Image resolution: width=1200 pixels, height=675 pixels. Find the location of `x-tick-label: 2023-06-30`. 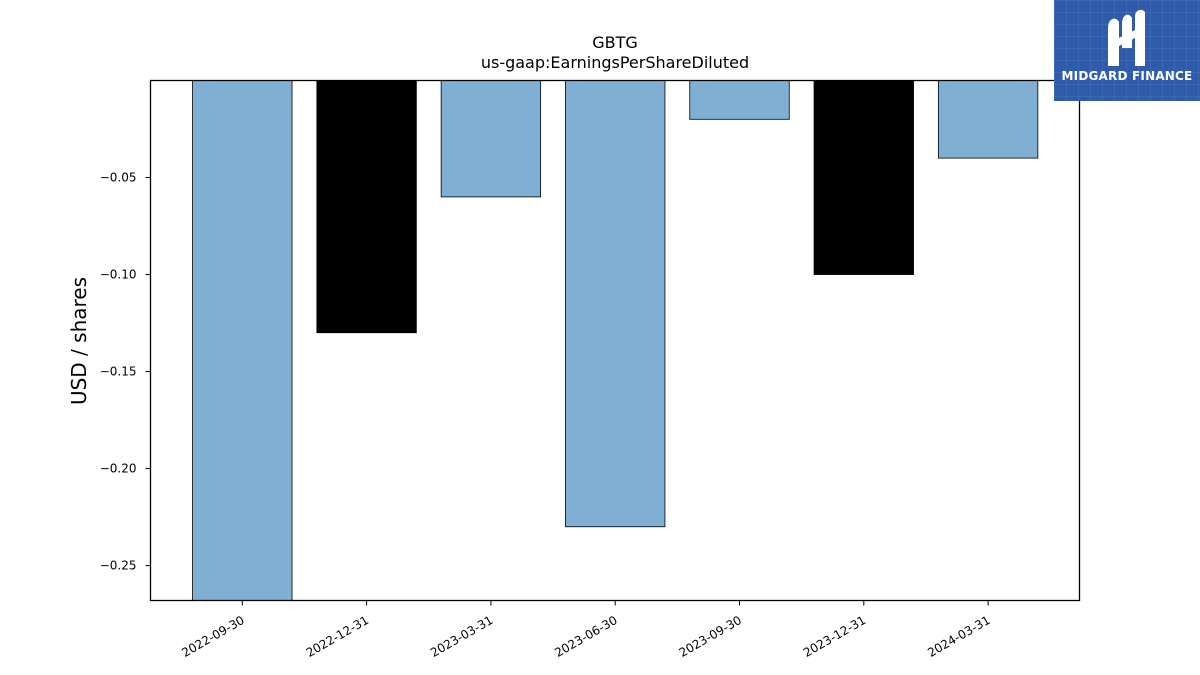

x-tick-label: 2023-06-30 is located at coordinates (585, 636).